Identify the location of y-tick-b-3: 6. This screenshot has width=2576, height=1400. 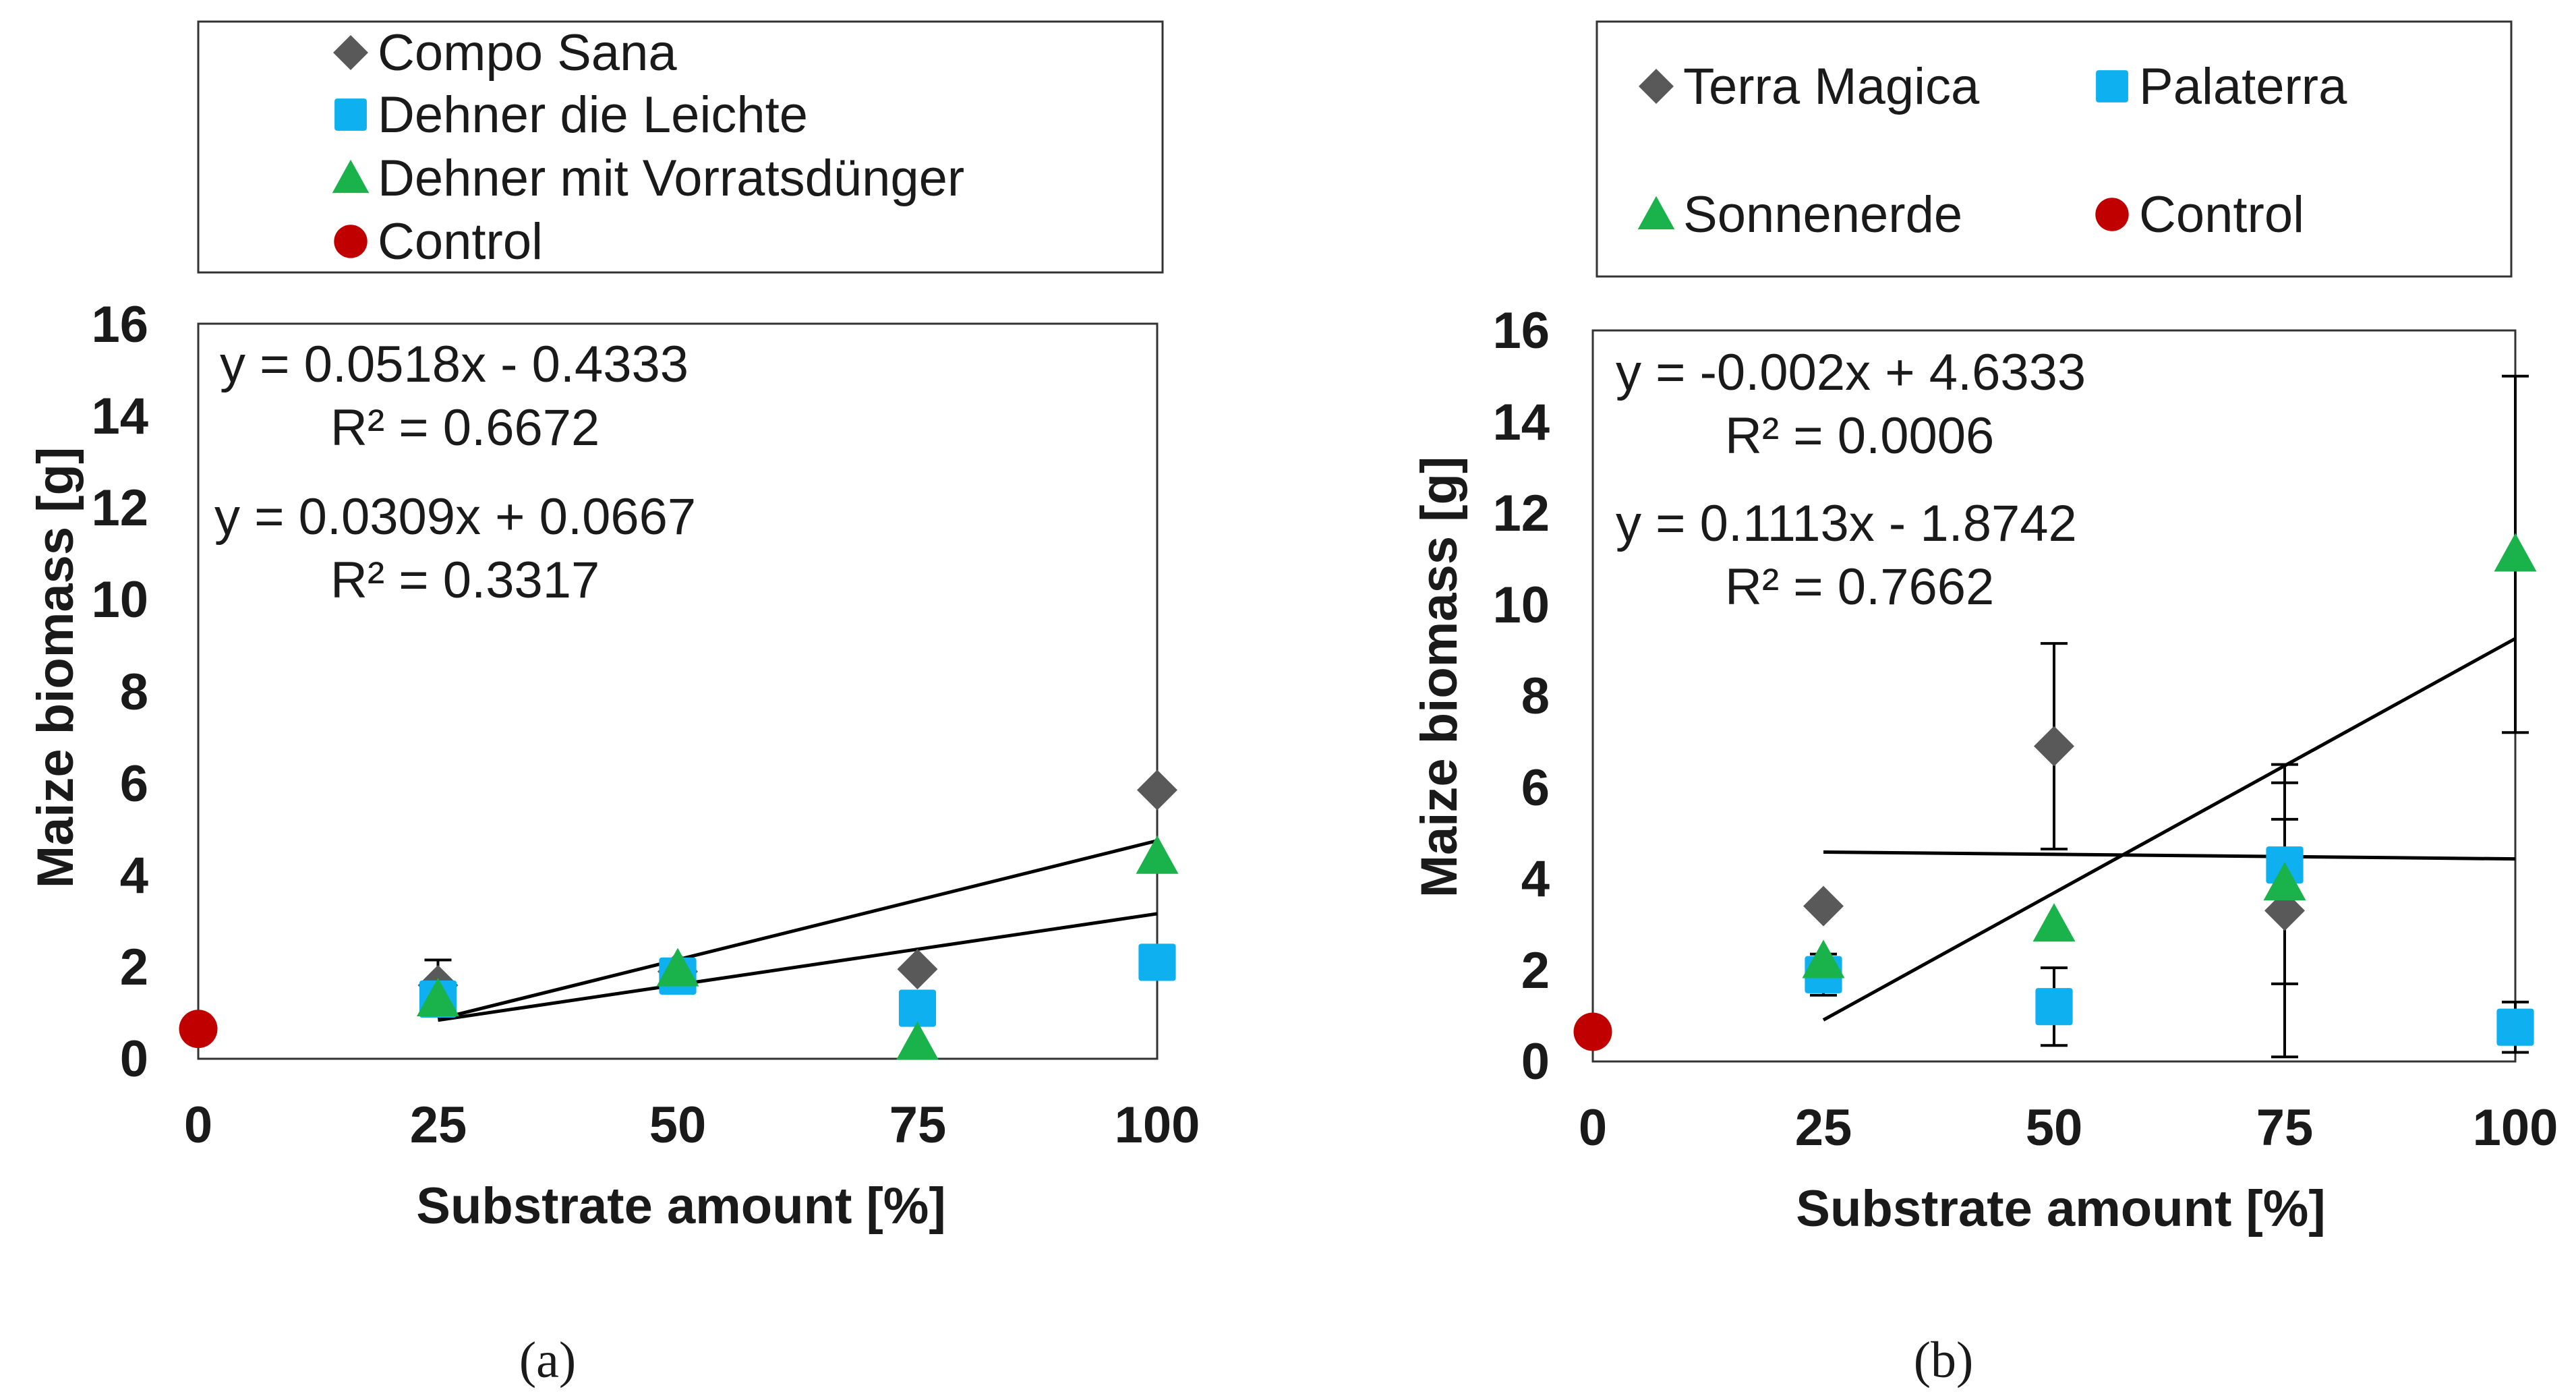
(1536, 788).